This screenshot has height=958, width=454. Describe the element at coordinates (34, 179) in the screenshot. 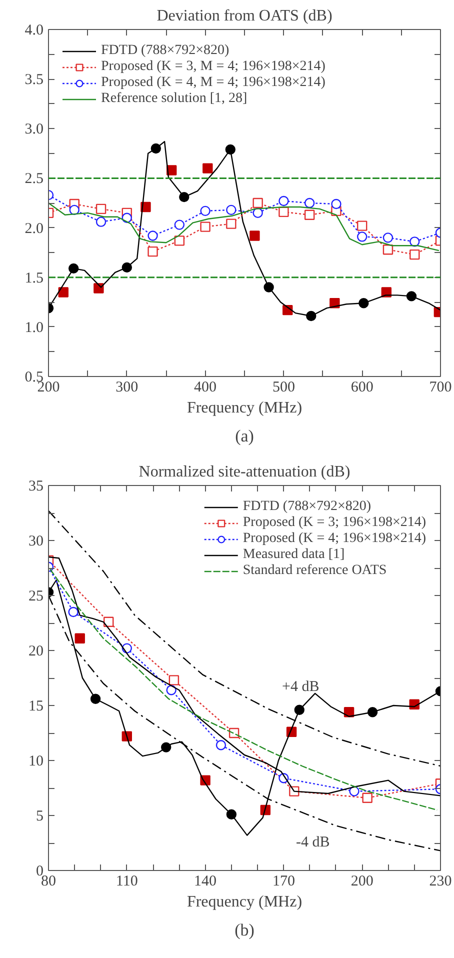

I see `y-tick-label: 2.5` at that location.